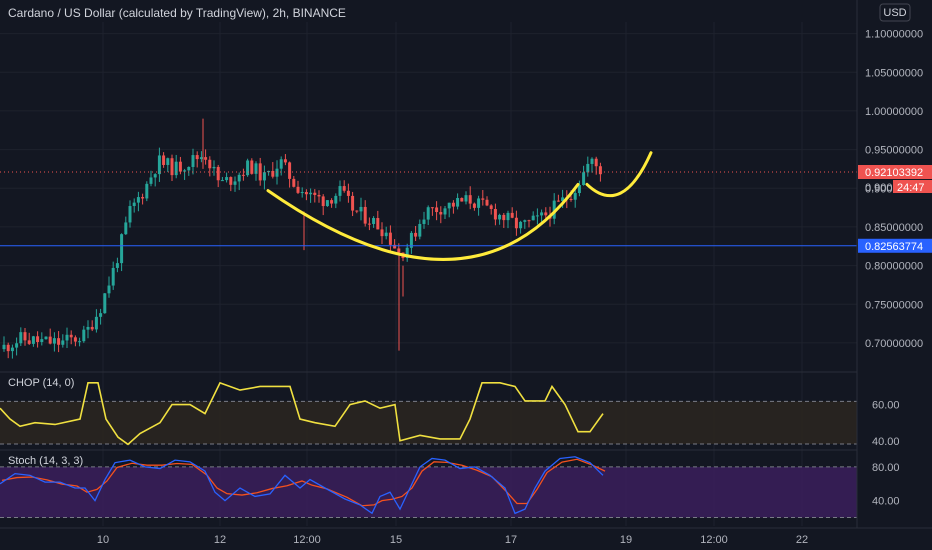 Image resolution: width=932 pixels, height=550 pixels. Describe the element at coordinates (626, 540) in the screenshot. I see `time-tick-label: 19` at that location.